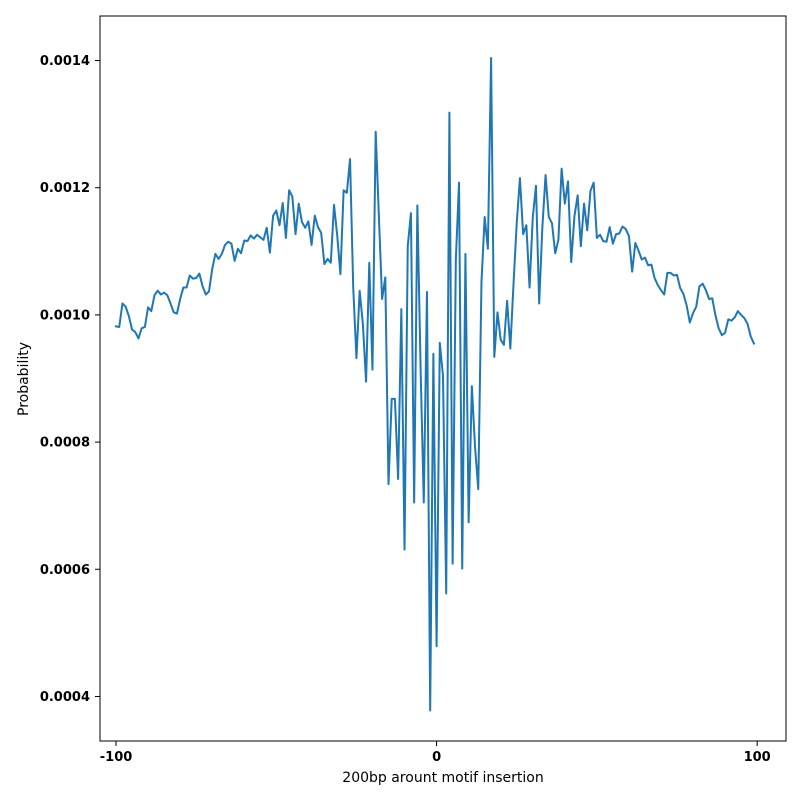  What do you see at coordinates (65, 697) in the screenshot?
I see `y-tick-label: 0.0004` at bounding box center [65, 697].